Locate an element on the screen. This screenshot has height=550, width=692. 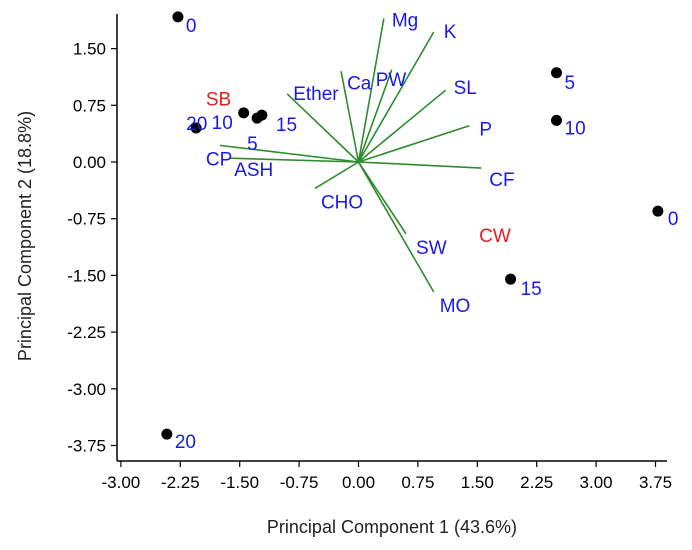
vector-mg is located at coordinates (371, 90).